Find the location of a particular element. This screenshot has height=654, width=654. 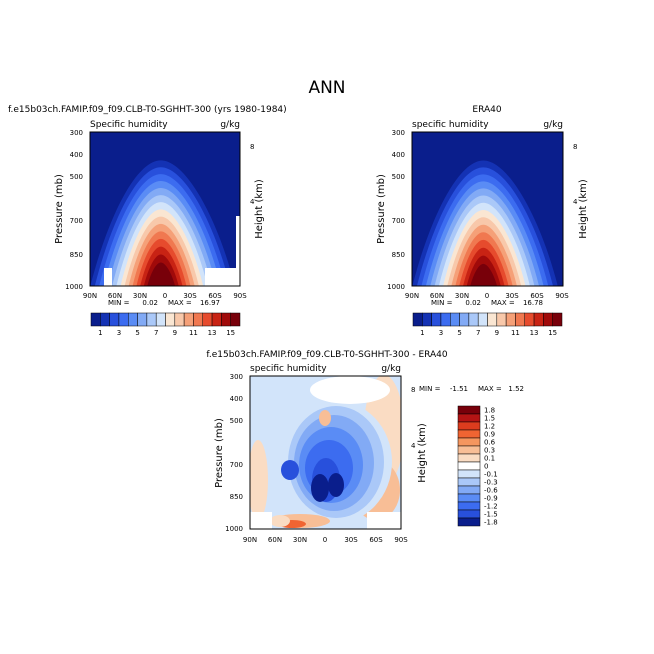

panel-a-ylabel-right: Height (km) is located at coordinates (259, 209).